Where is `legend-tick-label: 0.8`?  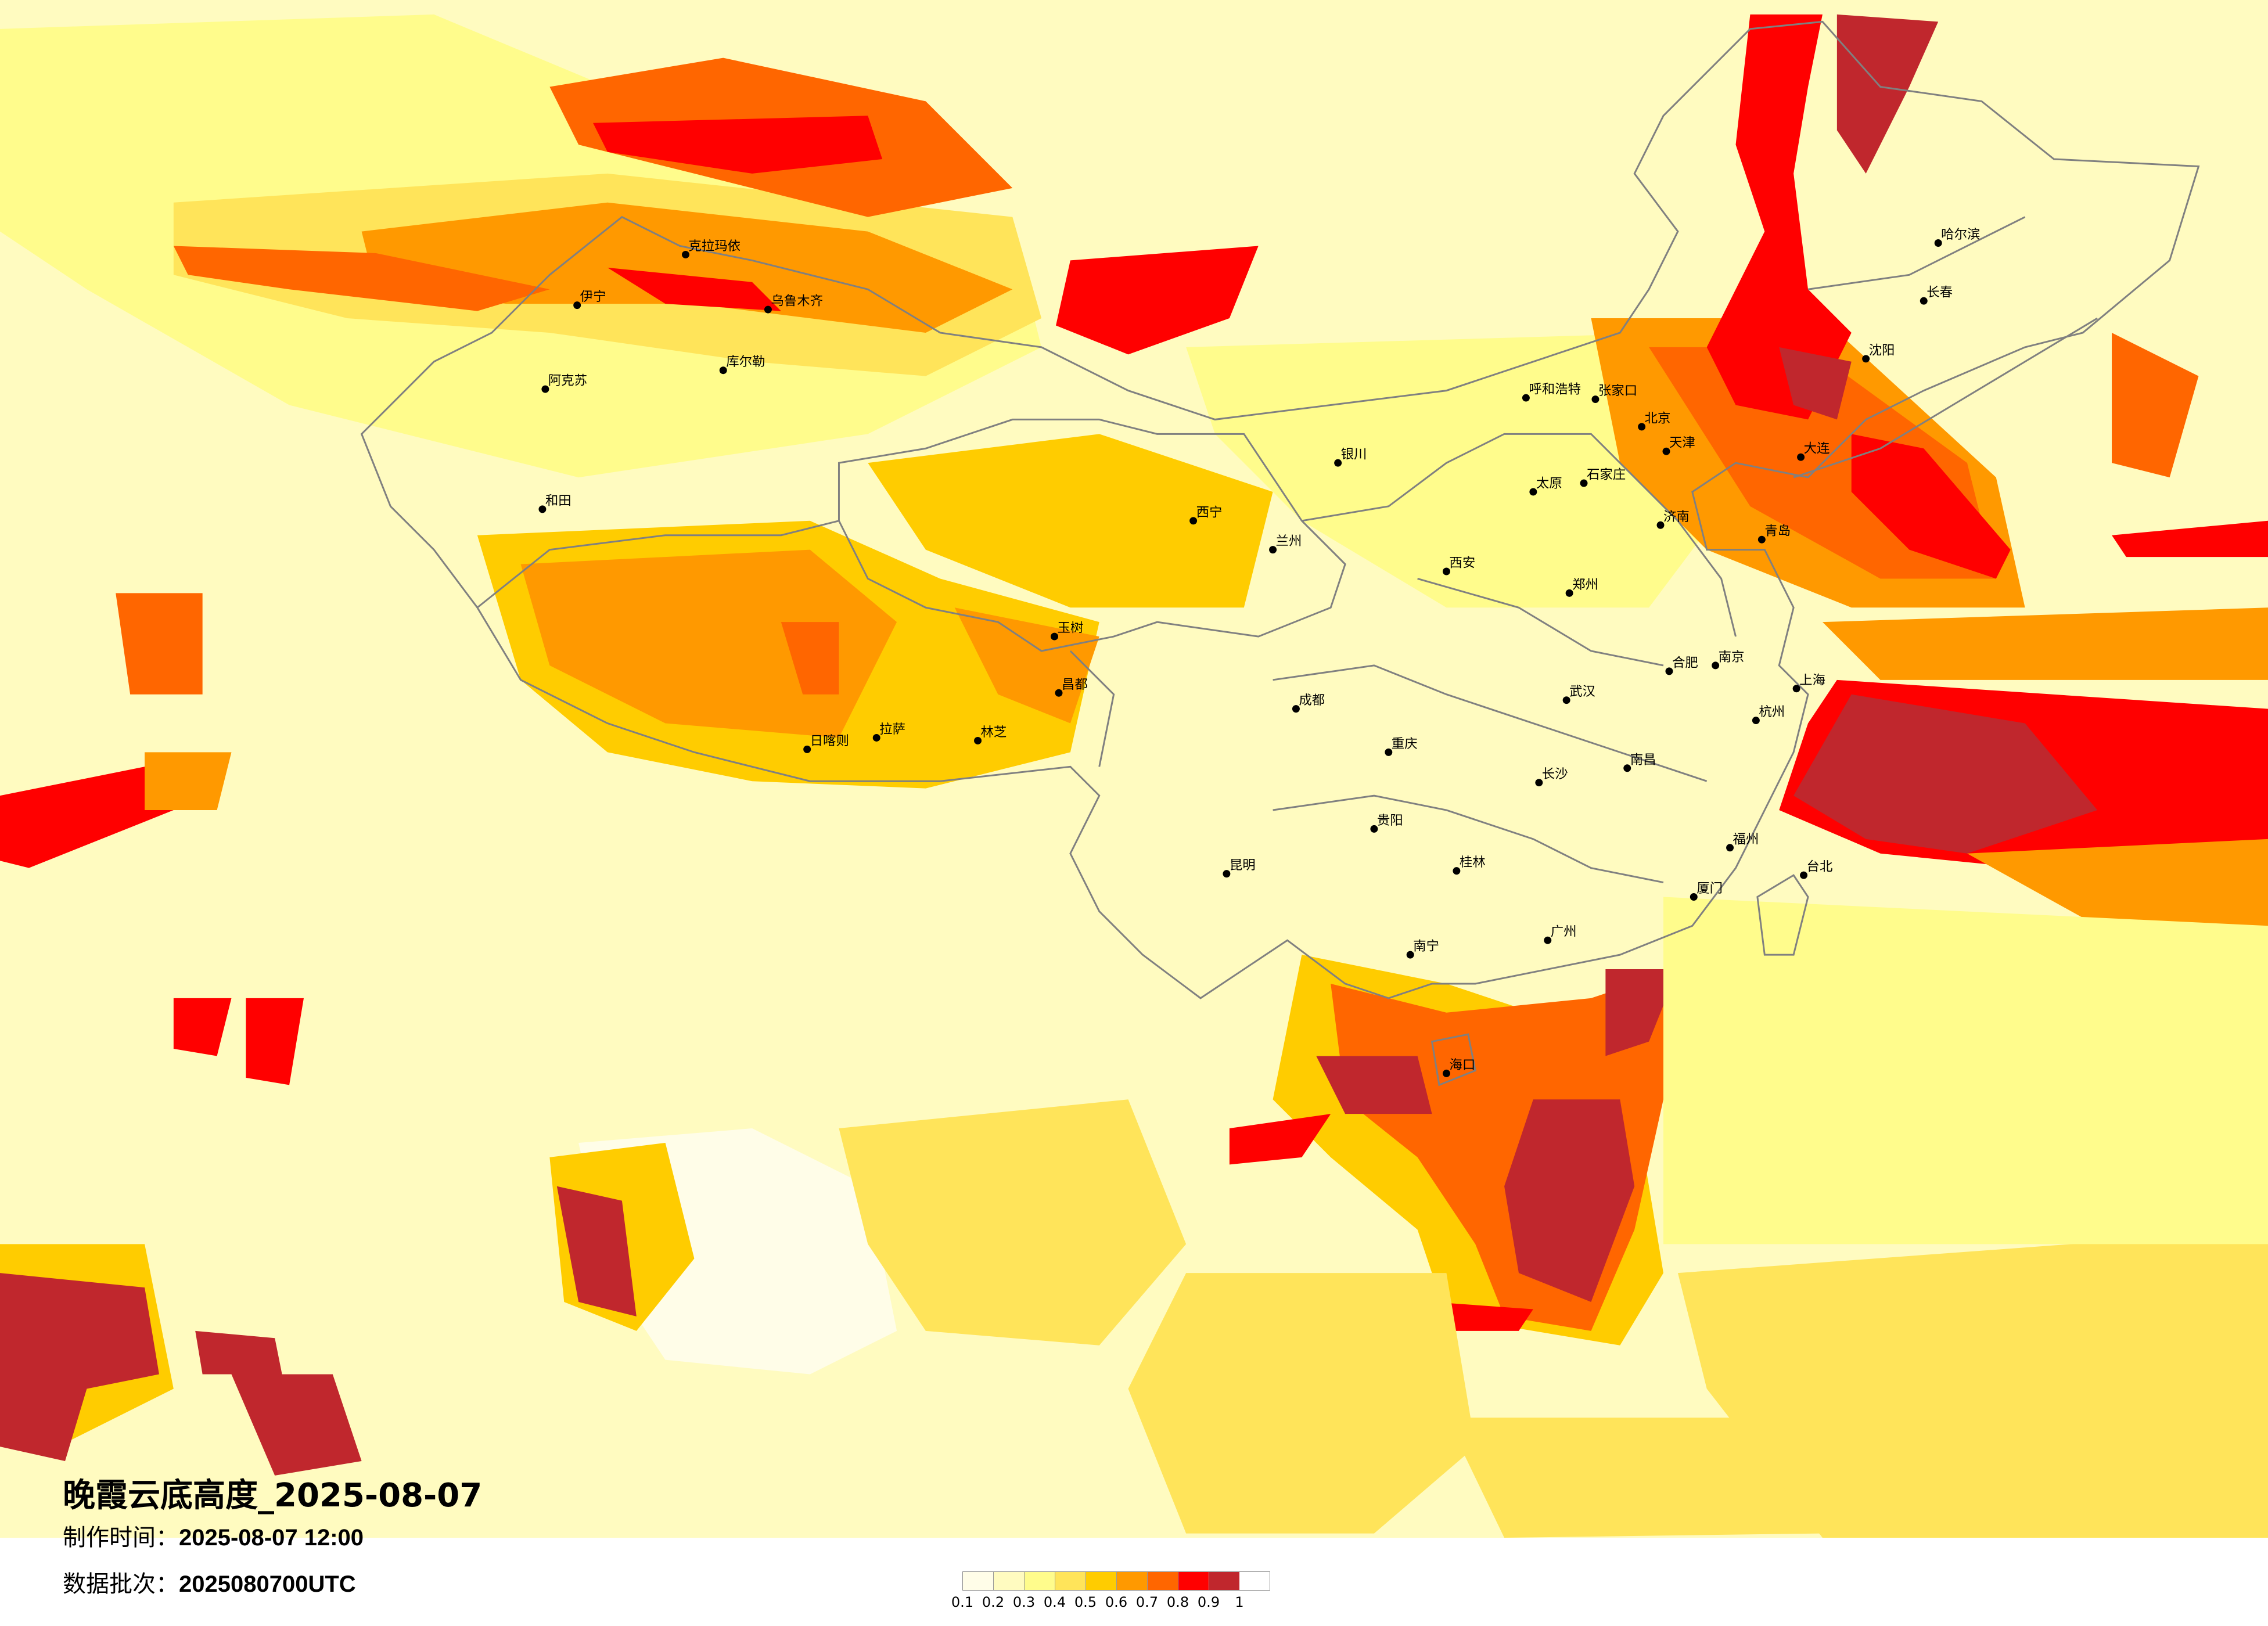
legend-tick-label: 0.8 is located at coordinates (1177, 1602).